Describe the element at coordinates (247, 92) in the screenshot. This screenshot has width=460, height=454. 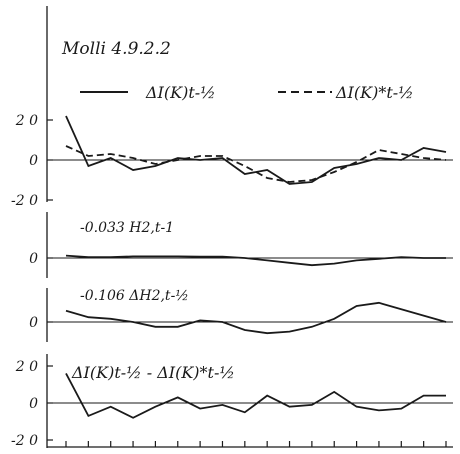
I see `panel-1-legend: ΔI(K)t-½ ΔI(K)*t-½` at that location.